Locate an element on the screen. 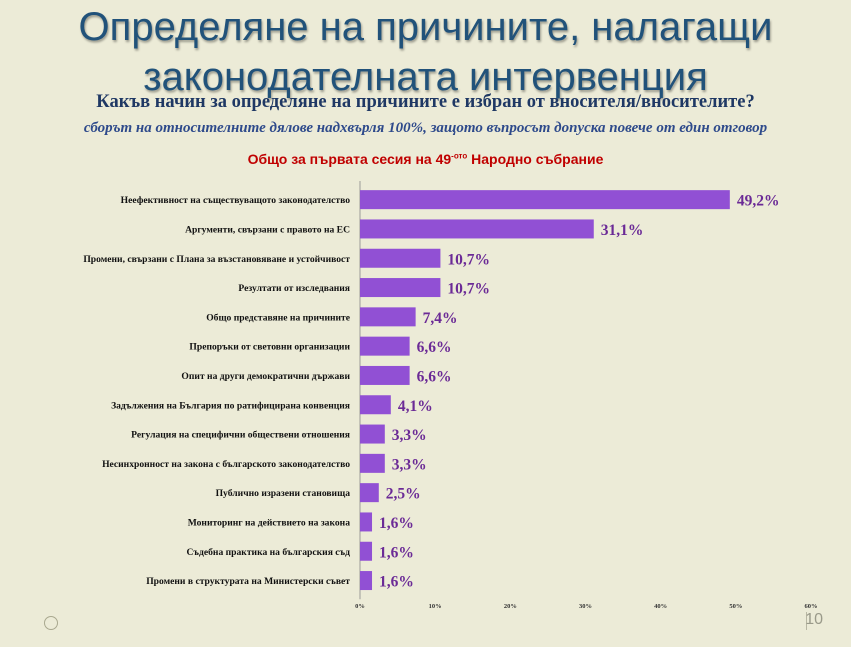 This screenshot has height=647, width=851. x-tick-label: 50% is located at coordinates (735, 606).